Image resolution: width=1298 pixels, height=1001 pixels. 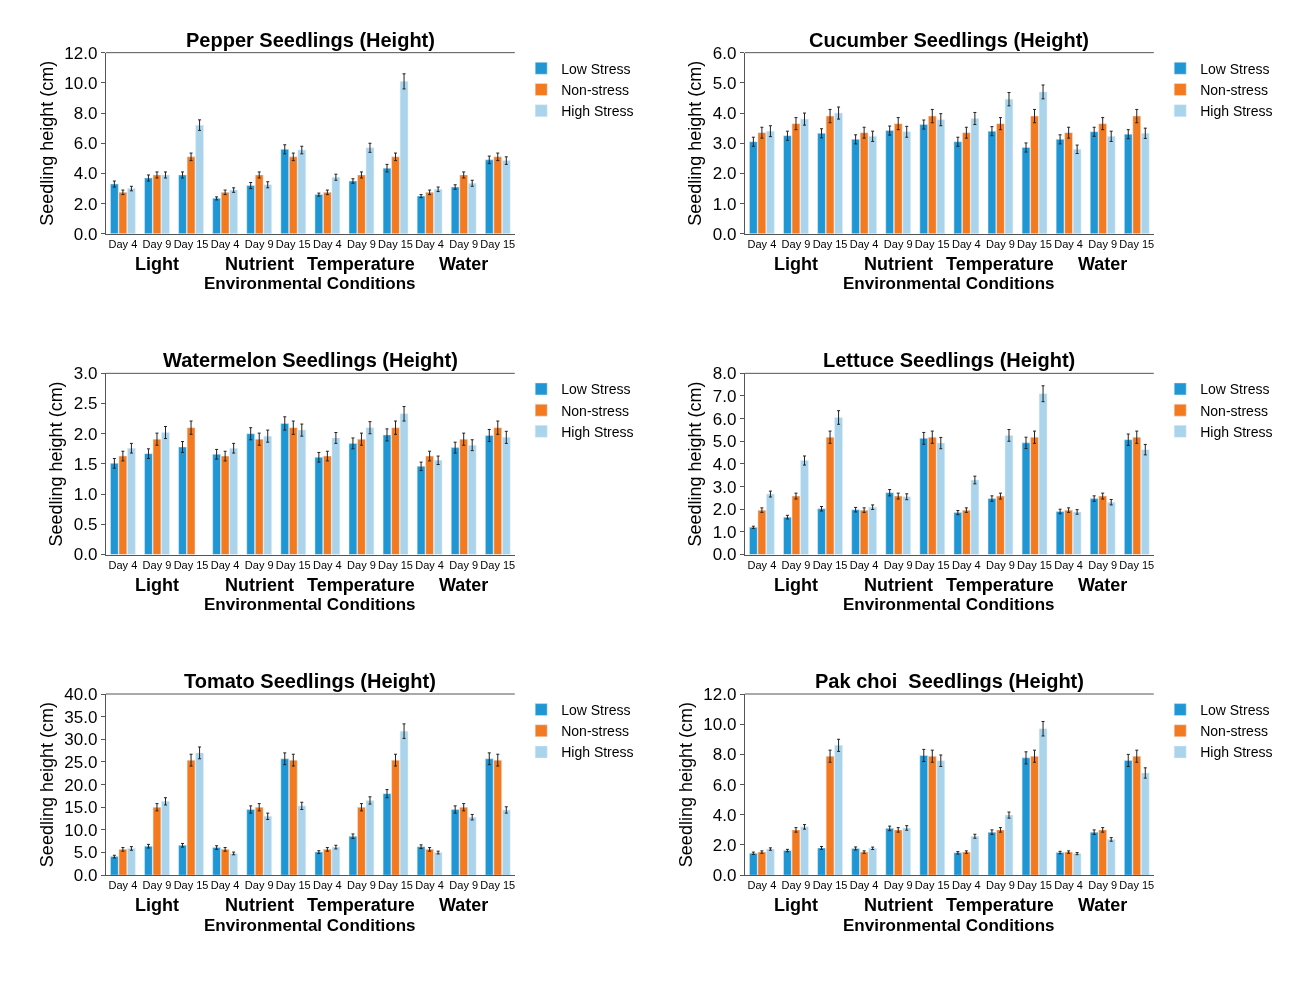 I want to click on y-tick-label: 1.5, so click(x=85, y=464).